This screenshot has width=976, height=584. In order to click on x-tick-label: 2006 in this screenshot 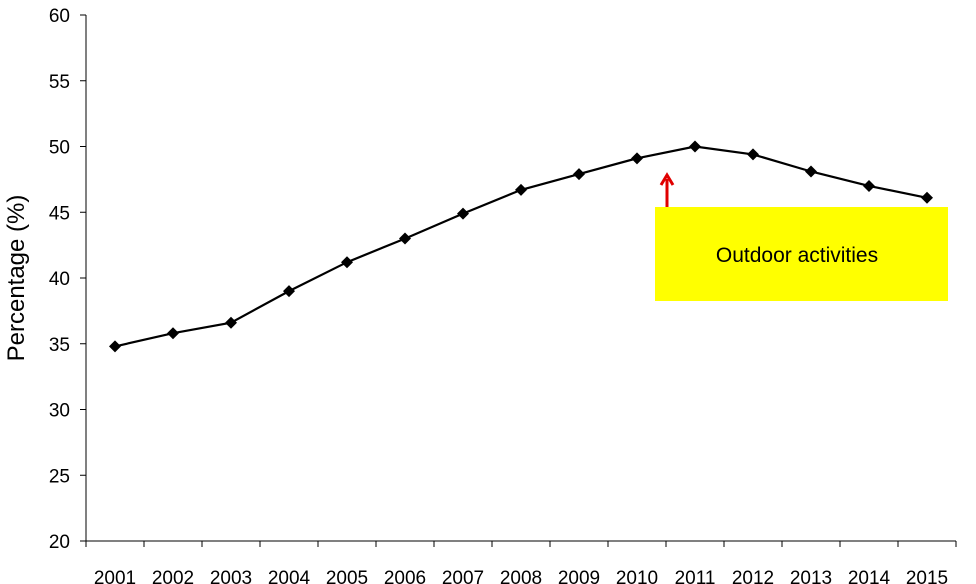, I will do `click(405, 576)`.